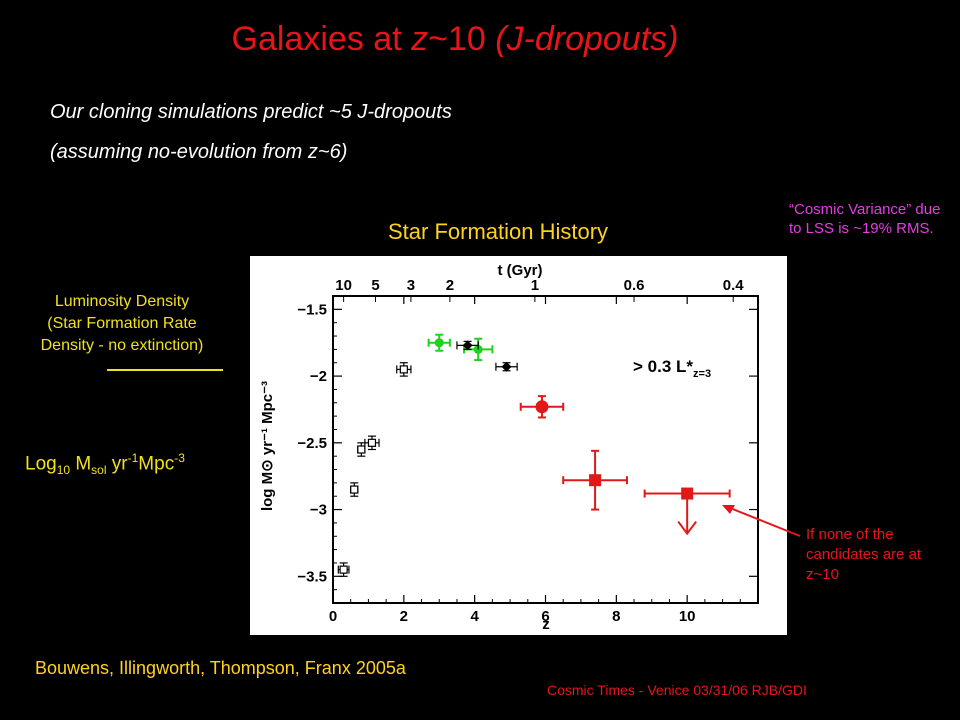 The height and width of the screenshot is (720, 960). What do you see at coordinates (587, 39) in the screenshot?
I see `title-text-4: (J-dropouts)` at bounding box center [587, 39].